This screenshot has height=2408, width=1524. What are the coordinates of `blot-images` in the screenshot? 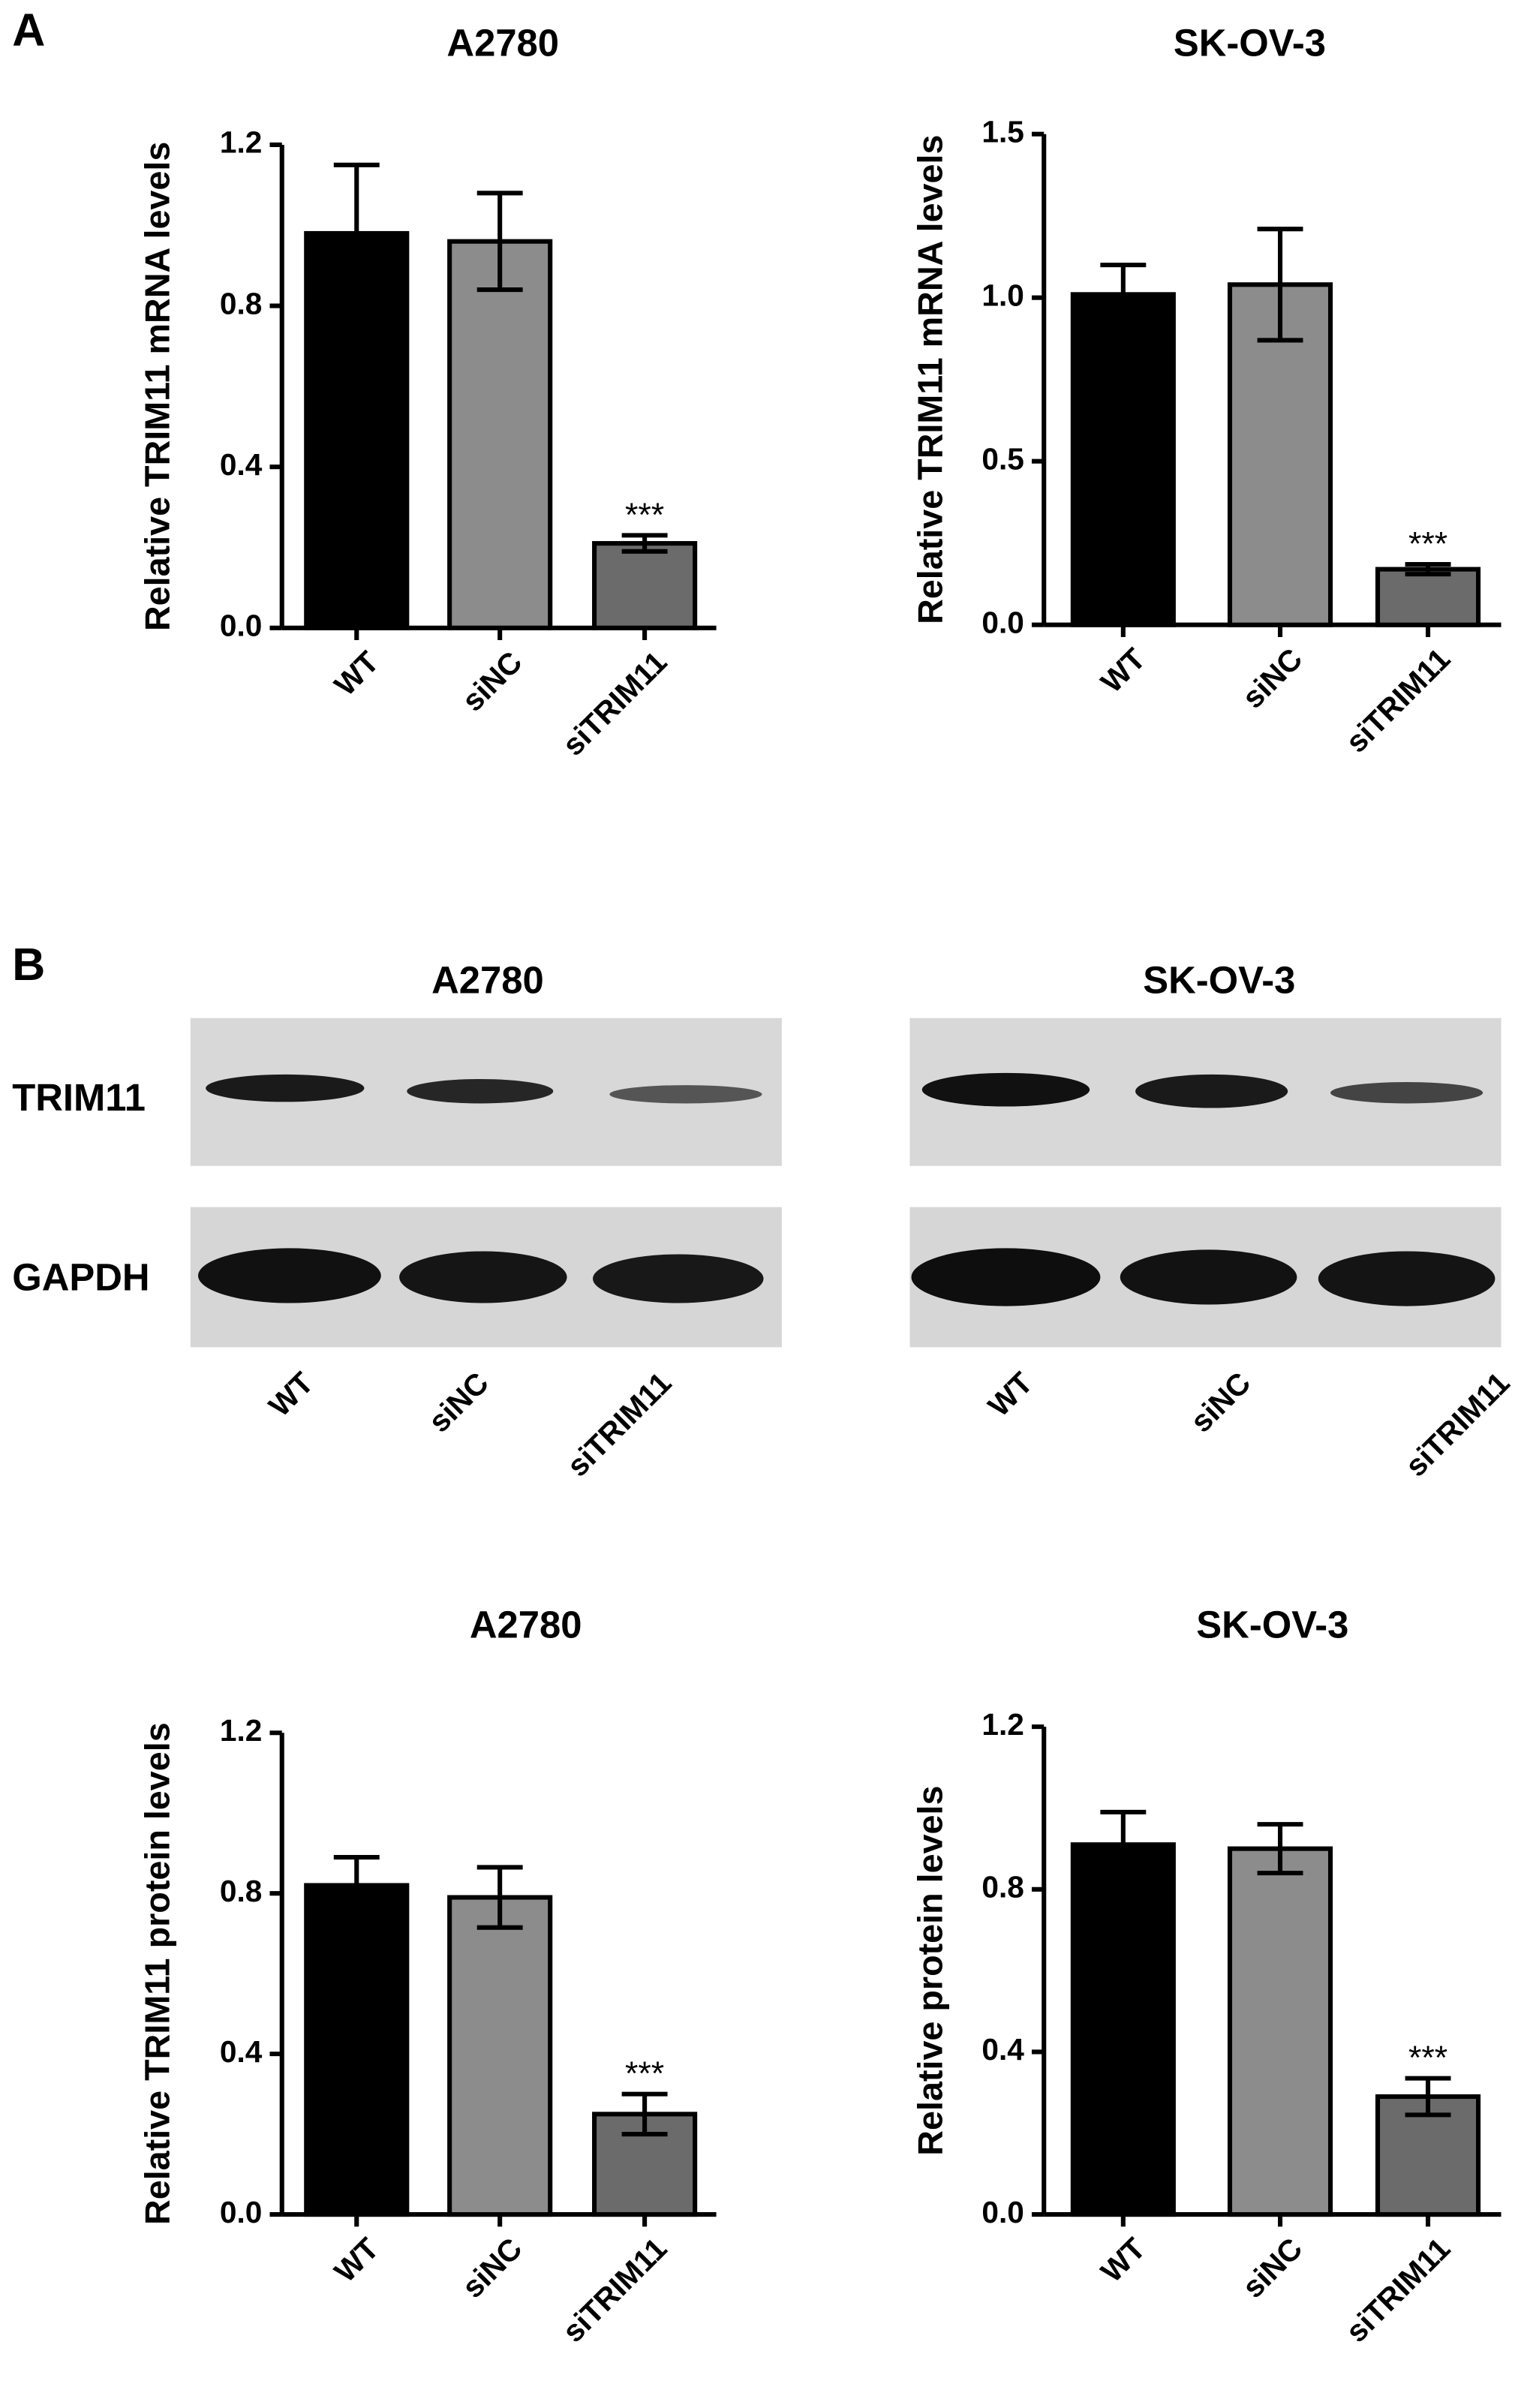 It's located at (845, 1183).